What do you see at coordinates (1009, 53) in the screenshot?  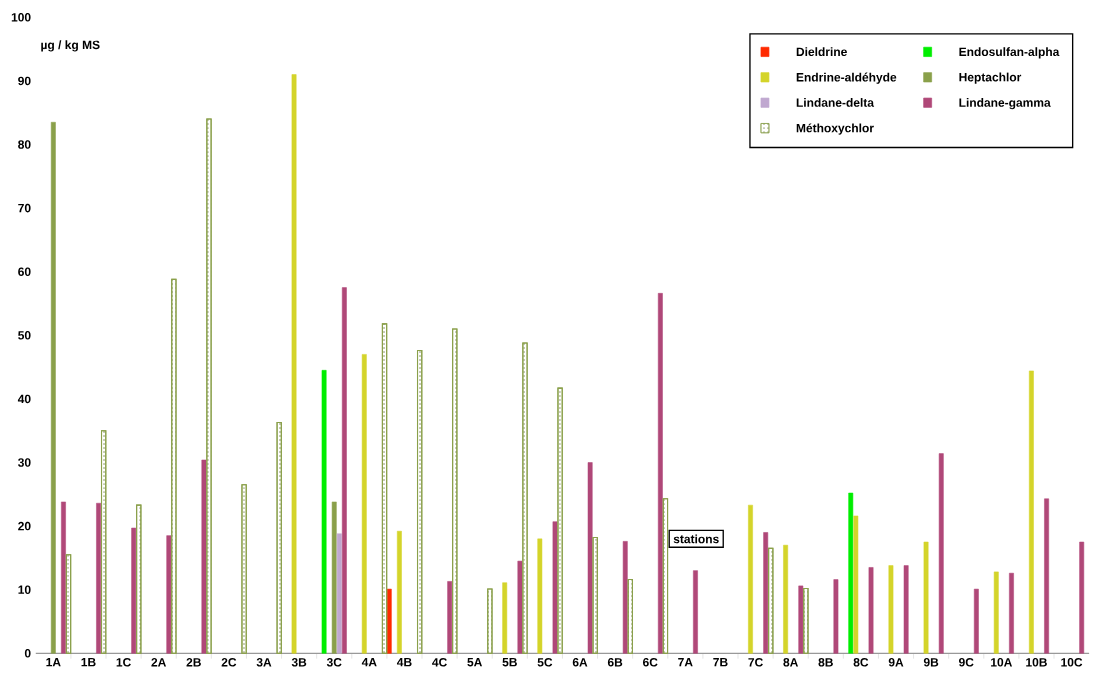 I see `legend-label: Endosulfan-alpha` at bounding box center [1009, 53].